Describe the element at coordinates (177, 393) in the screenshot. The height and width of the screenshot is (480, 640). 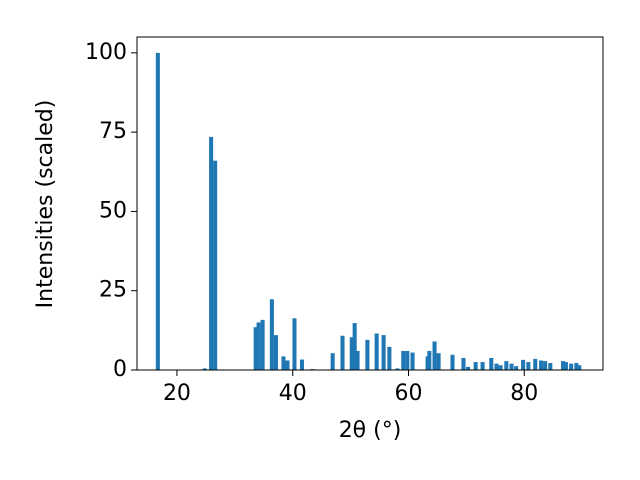
I see `x-tick-label: 20` at that location.